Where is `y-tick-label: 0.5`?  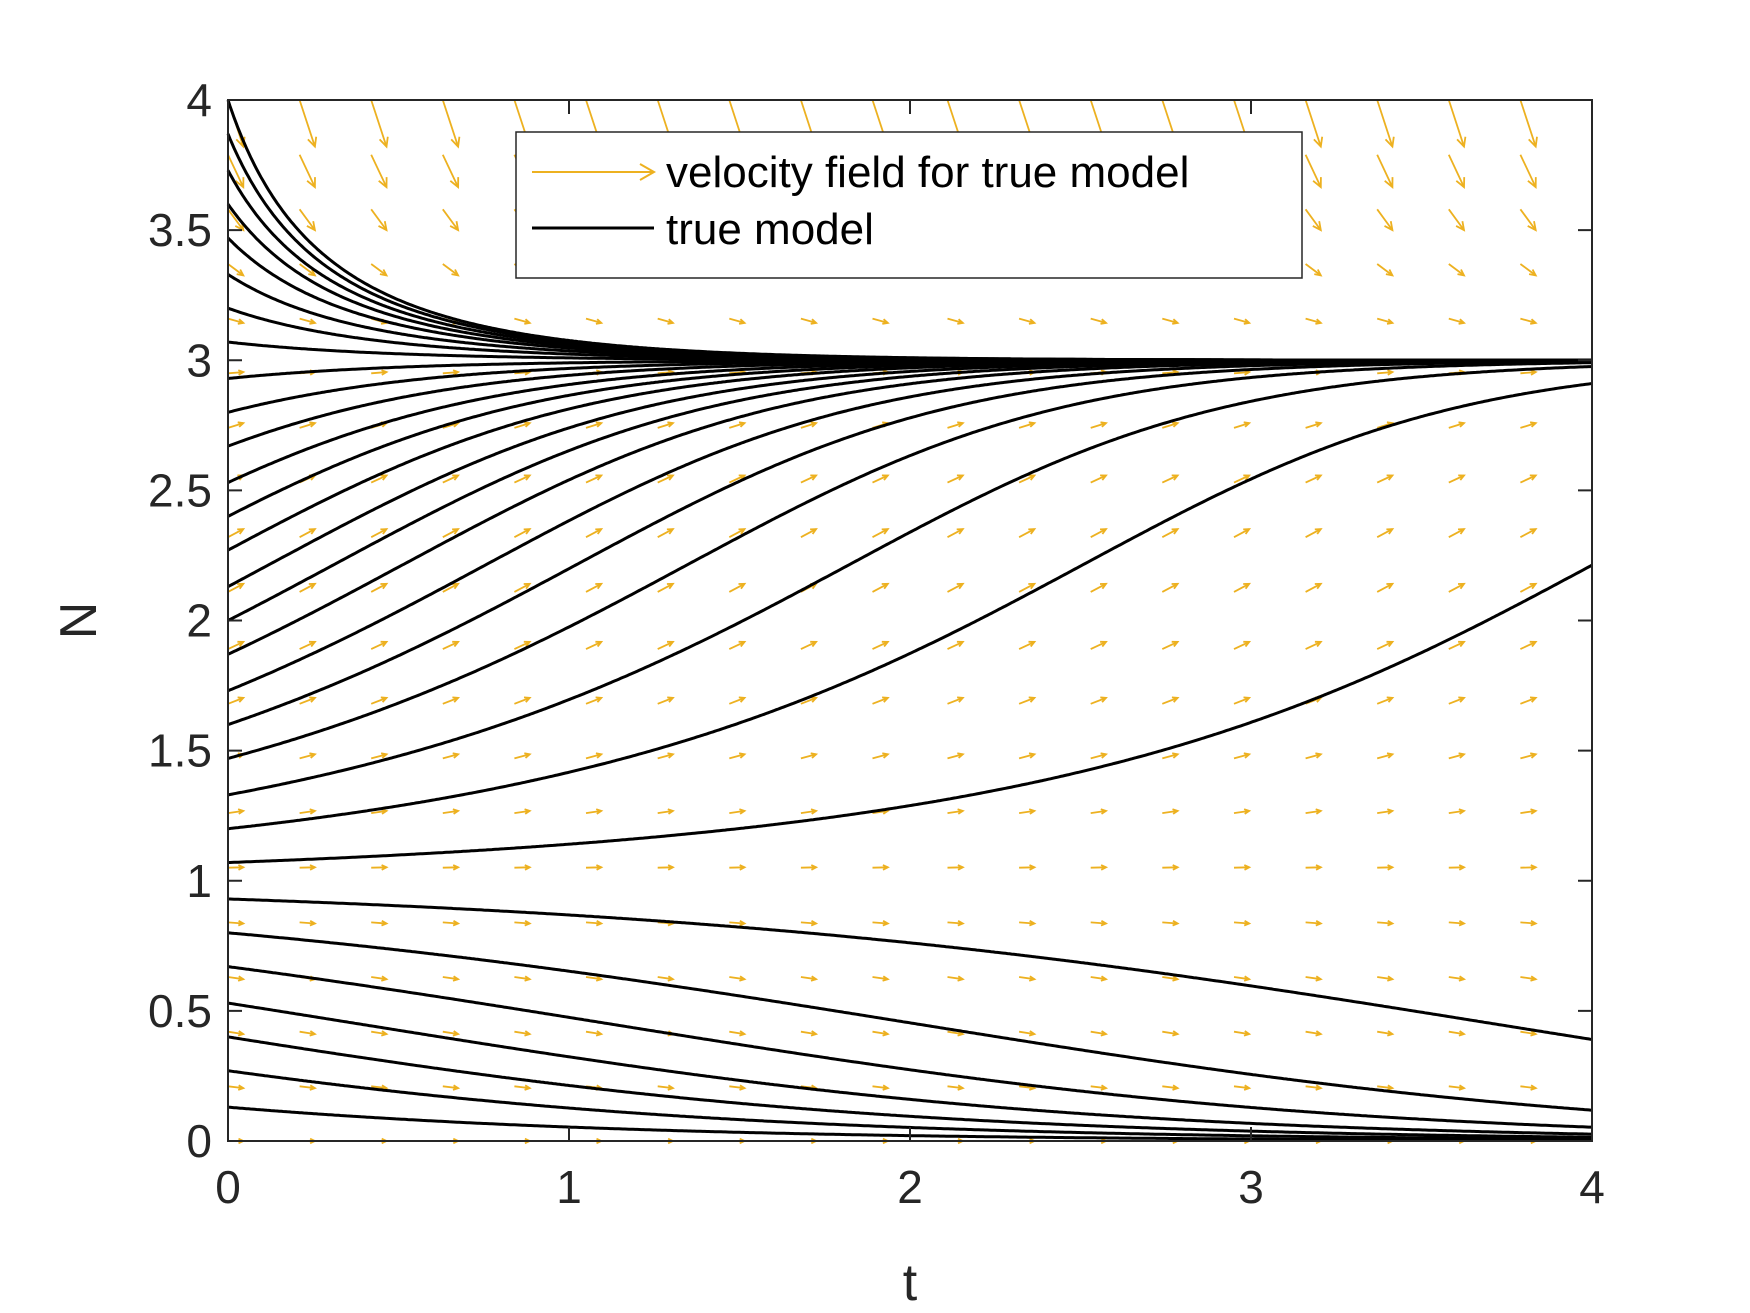 y-tick-label: 0.5 is located at coordinates (180, 1011).